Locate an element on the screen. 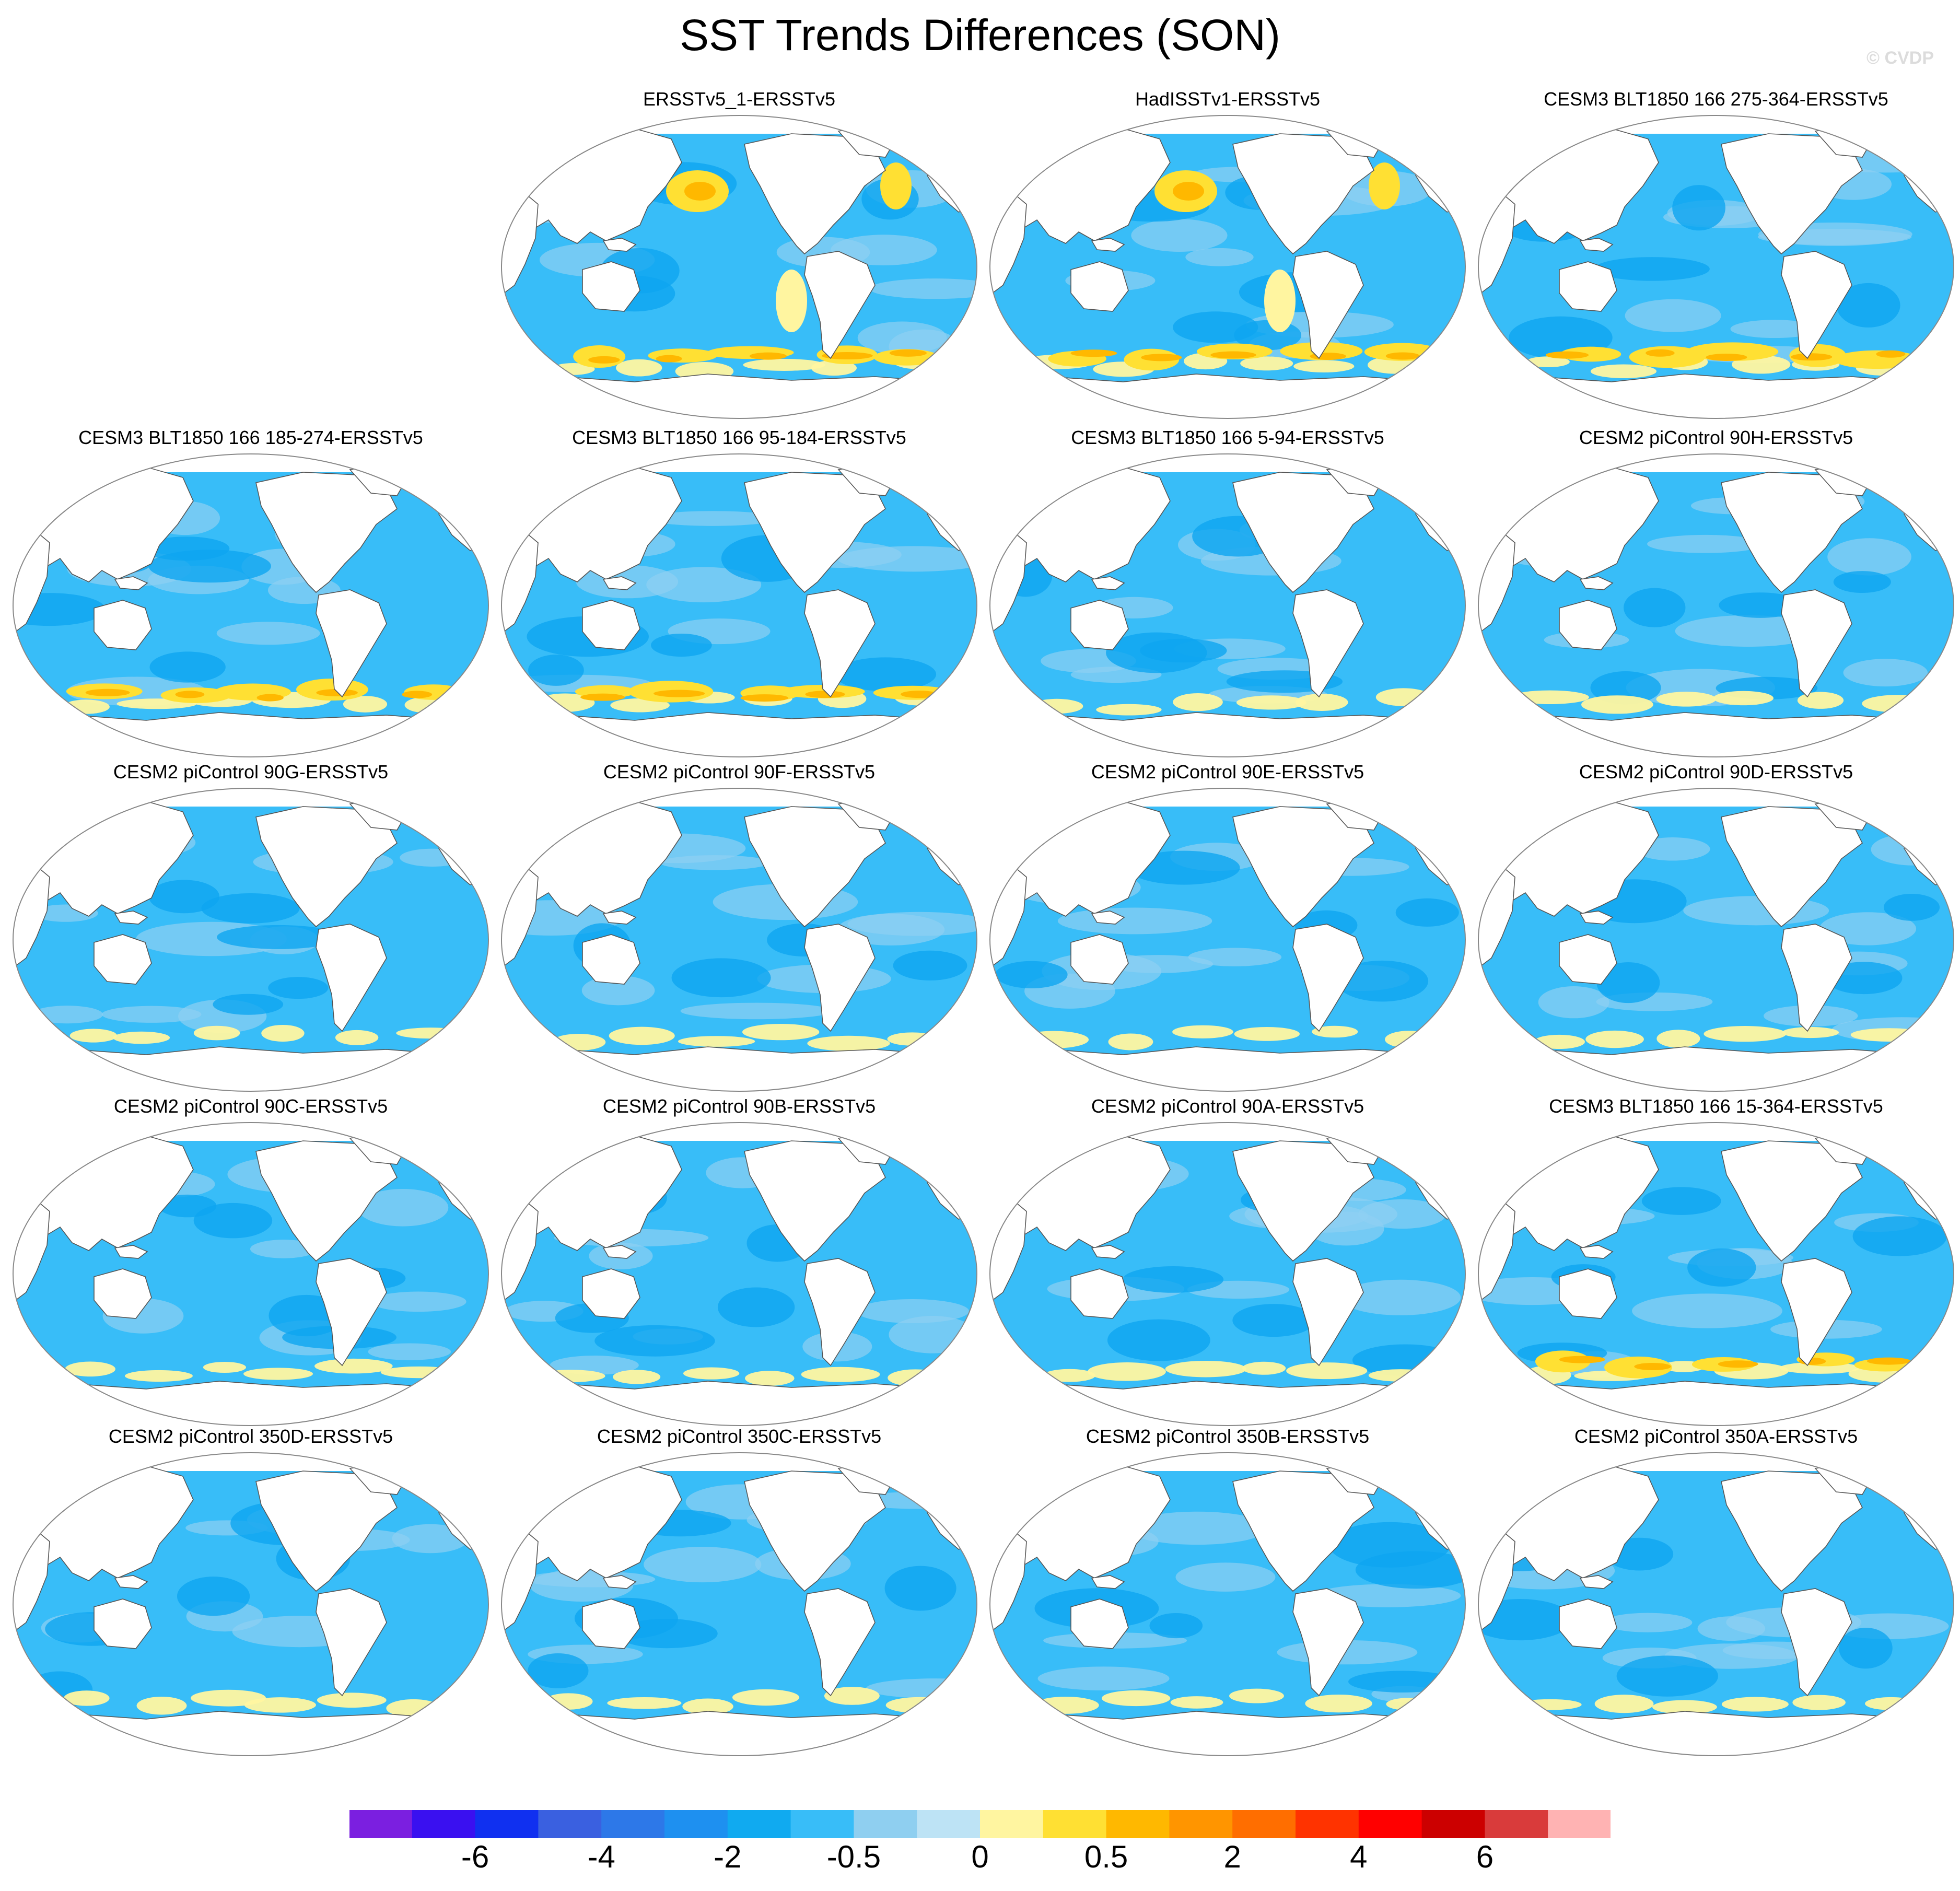 The height and width of the screenshot is (1891, 1960). panel-title: CESM2 piControl 90G-ERSSTv5 is located at coordinates (251, 772).